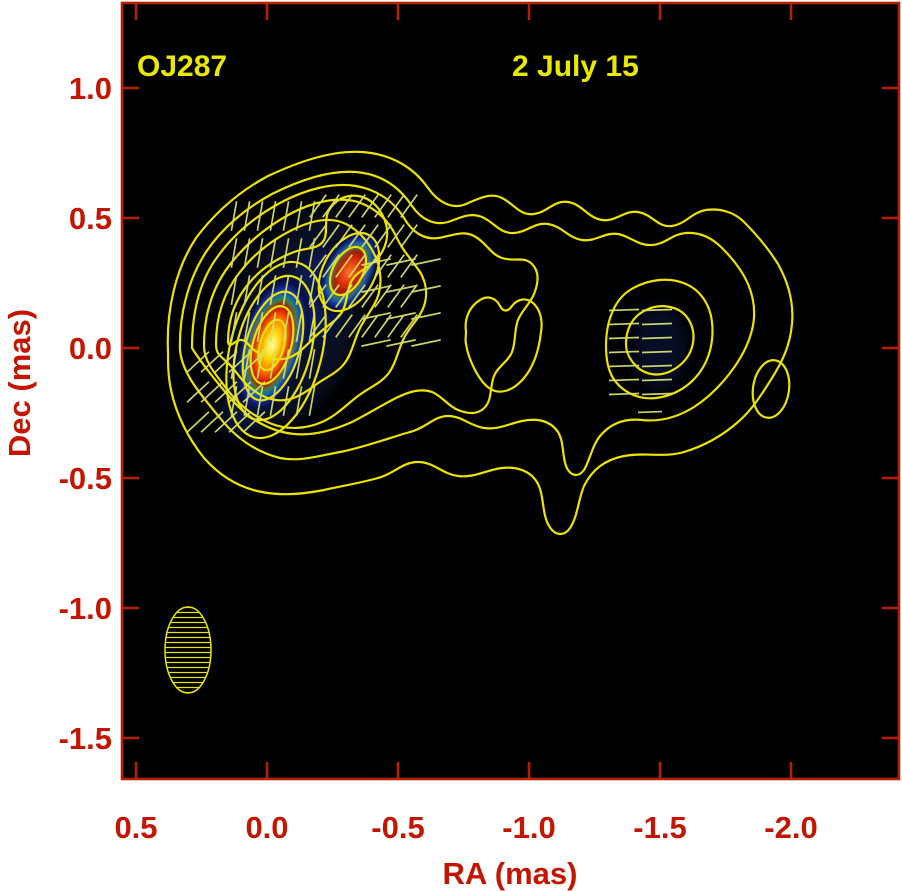  I want to click on x-tick-label: -1.0, so click(528, 827).